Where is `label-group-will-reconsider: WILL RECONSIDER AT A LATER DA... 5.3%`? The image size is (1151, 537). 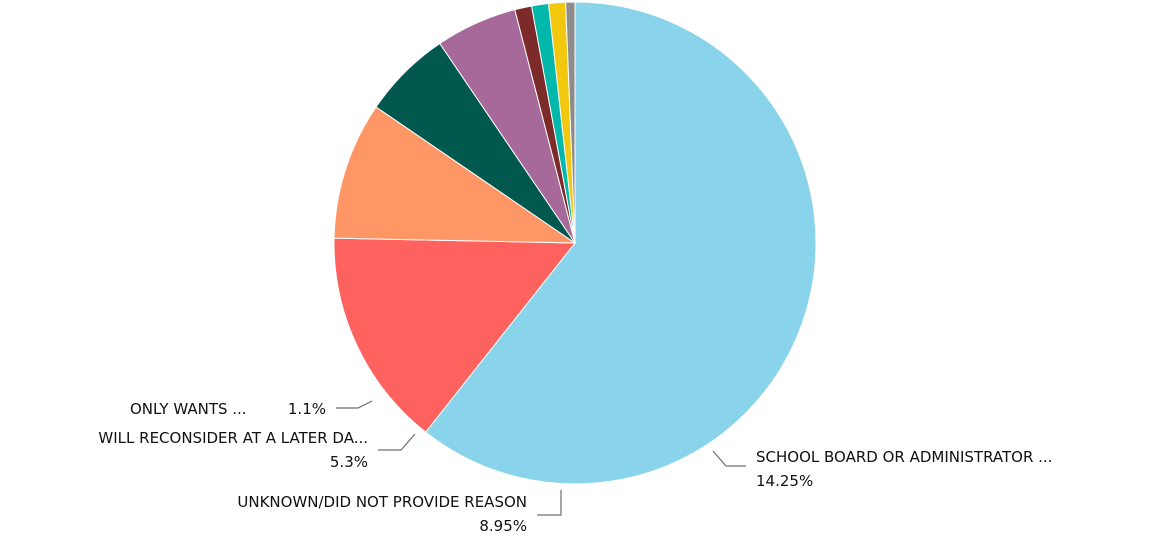 label-group-will-reconsider: WILL RECONSIDER AT A LATER DA... 5.3% is located at coordinates (257, 450).